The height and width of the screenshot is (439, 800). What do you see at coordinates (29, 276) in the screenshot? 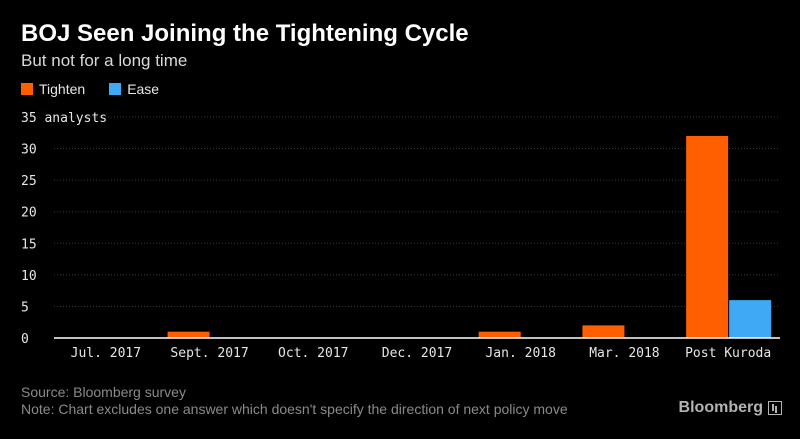
I see `y-tick-label: 10` at bounding box center [29, 276].